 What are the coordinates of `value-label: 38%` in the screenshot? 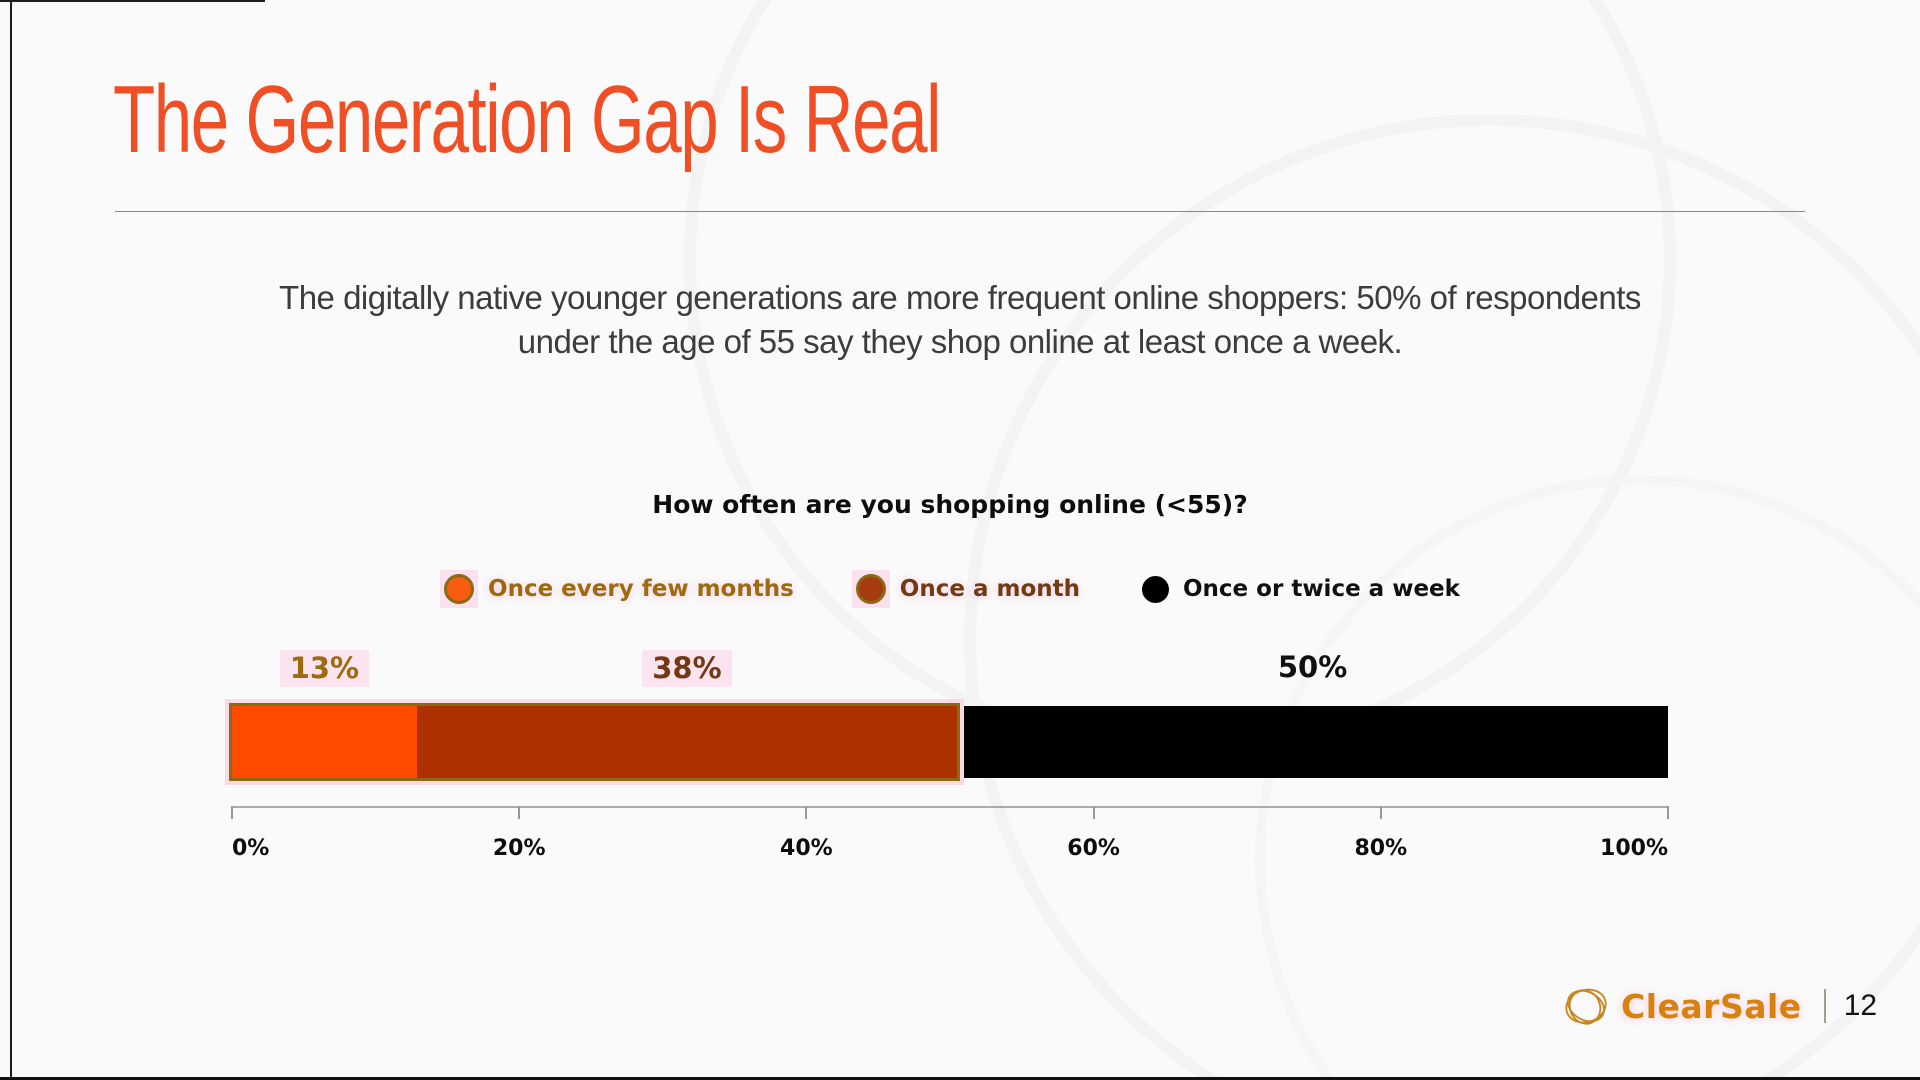 It's located at (687, 668).